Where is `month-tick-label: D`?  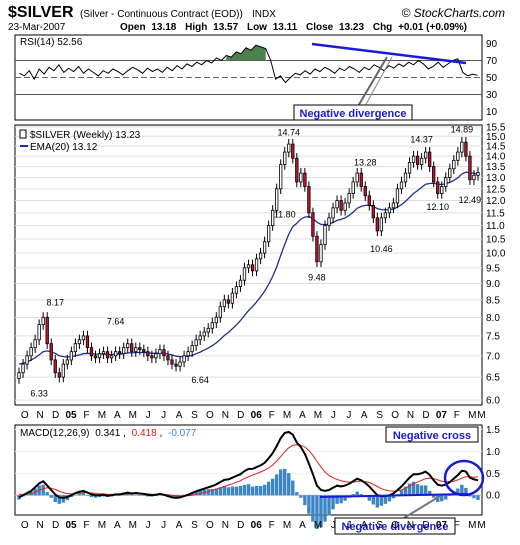
month-tick-label: D is located at coordinates (55, 415).